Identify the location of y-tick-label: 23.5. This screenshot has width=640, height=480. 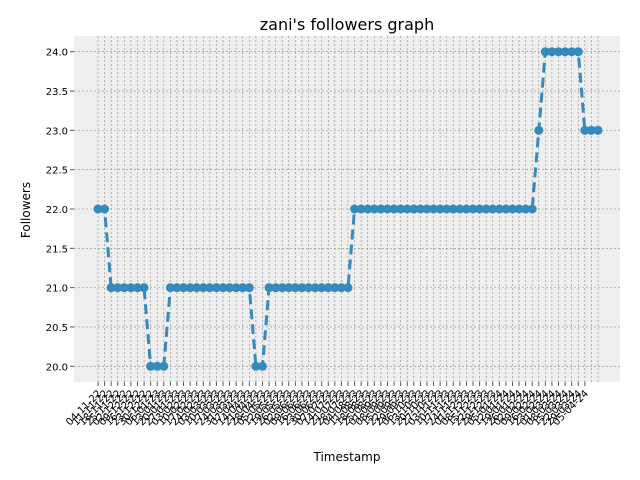
(57, 92).